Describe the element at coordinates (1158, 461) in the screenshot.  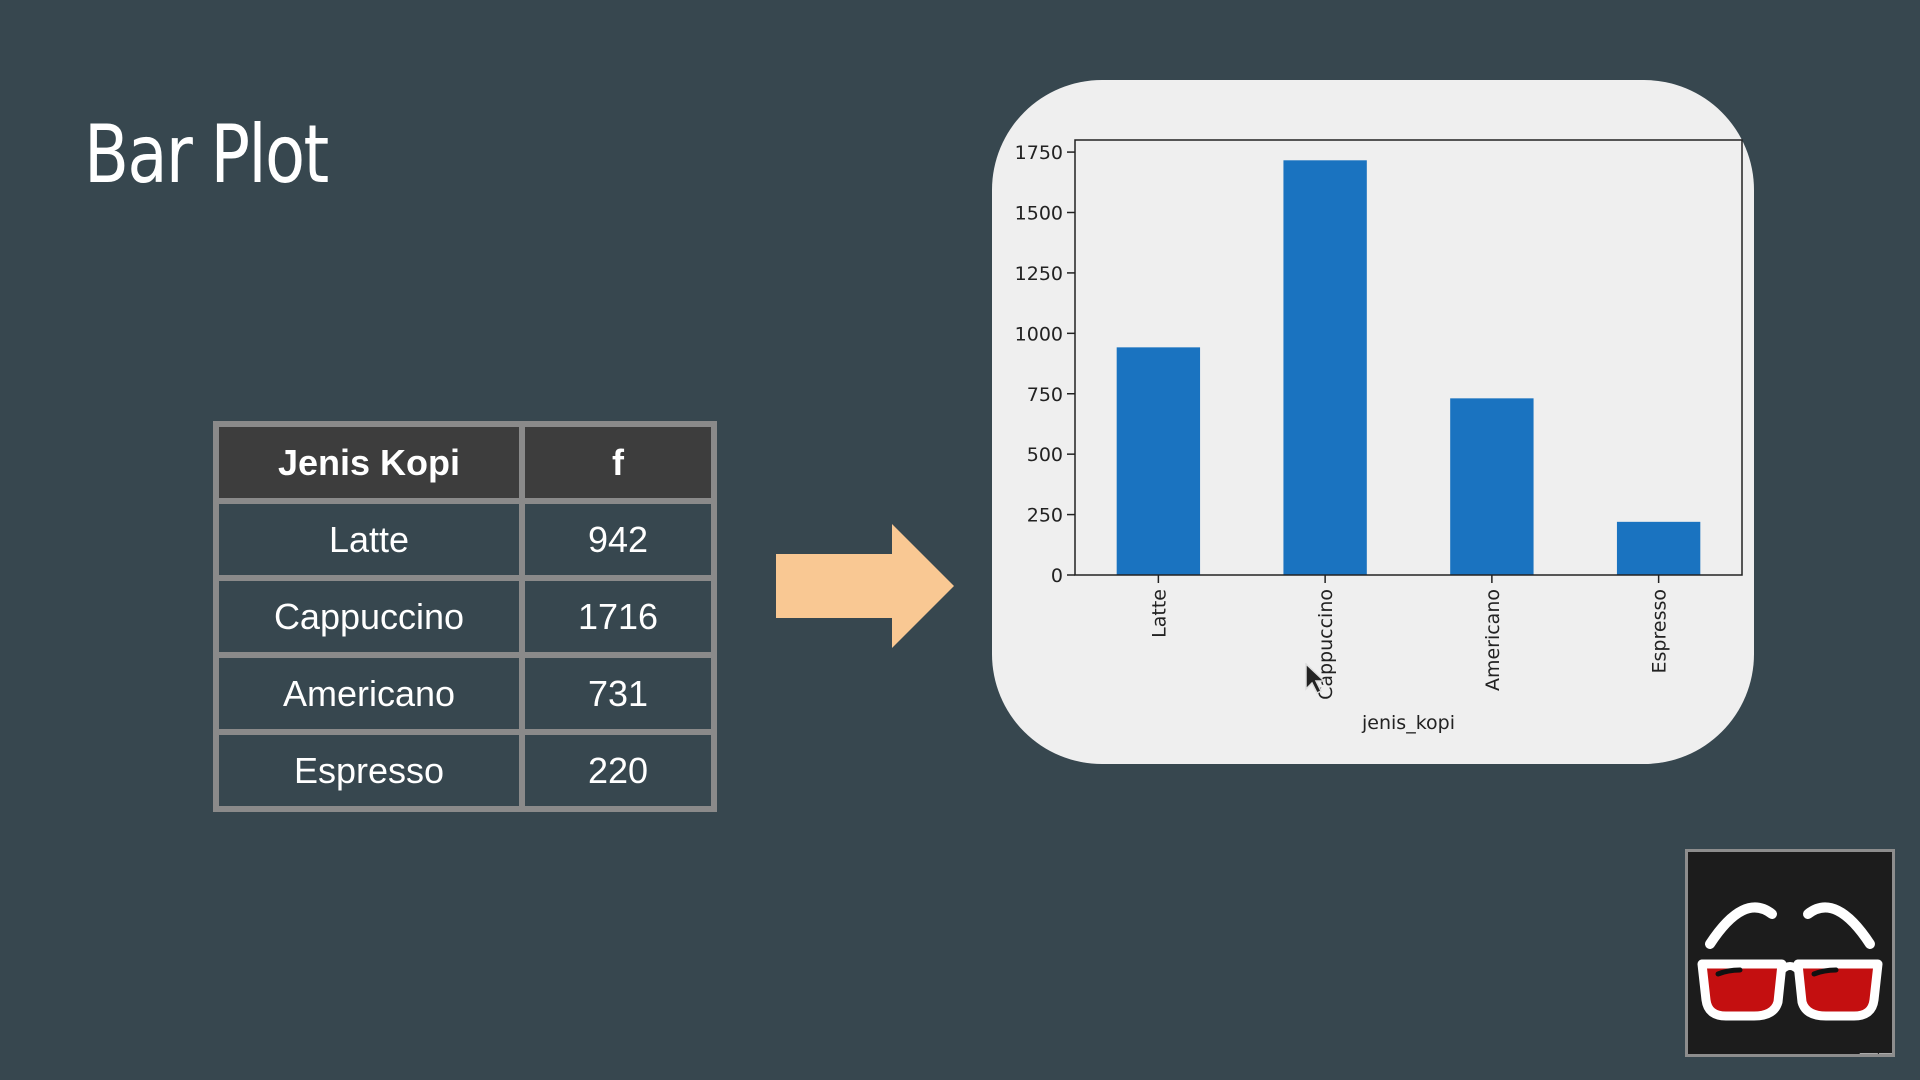
I see `bar-latte` at that location.